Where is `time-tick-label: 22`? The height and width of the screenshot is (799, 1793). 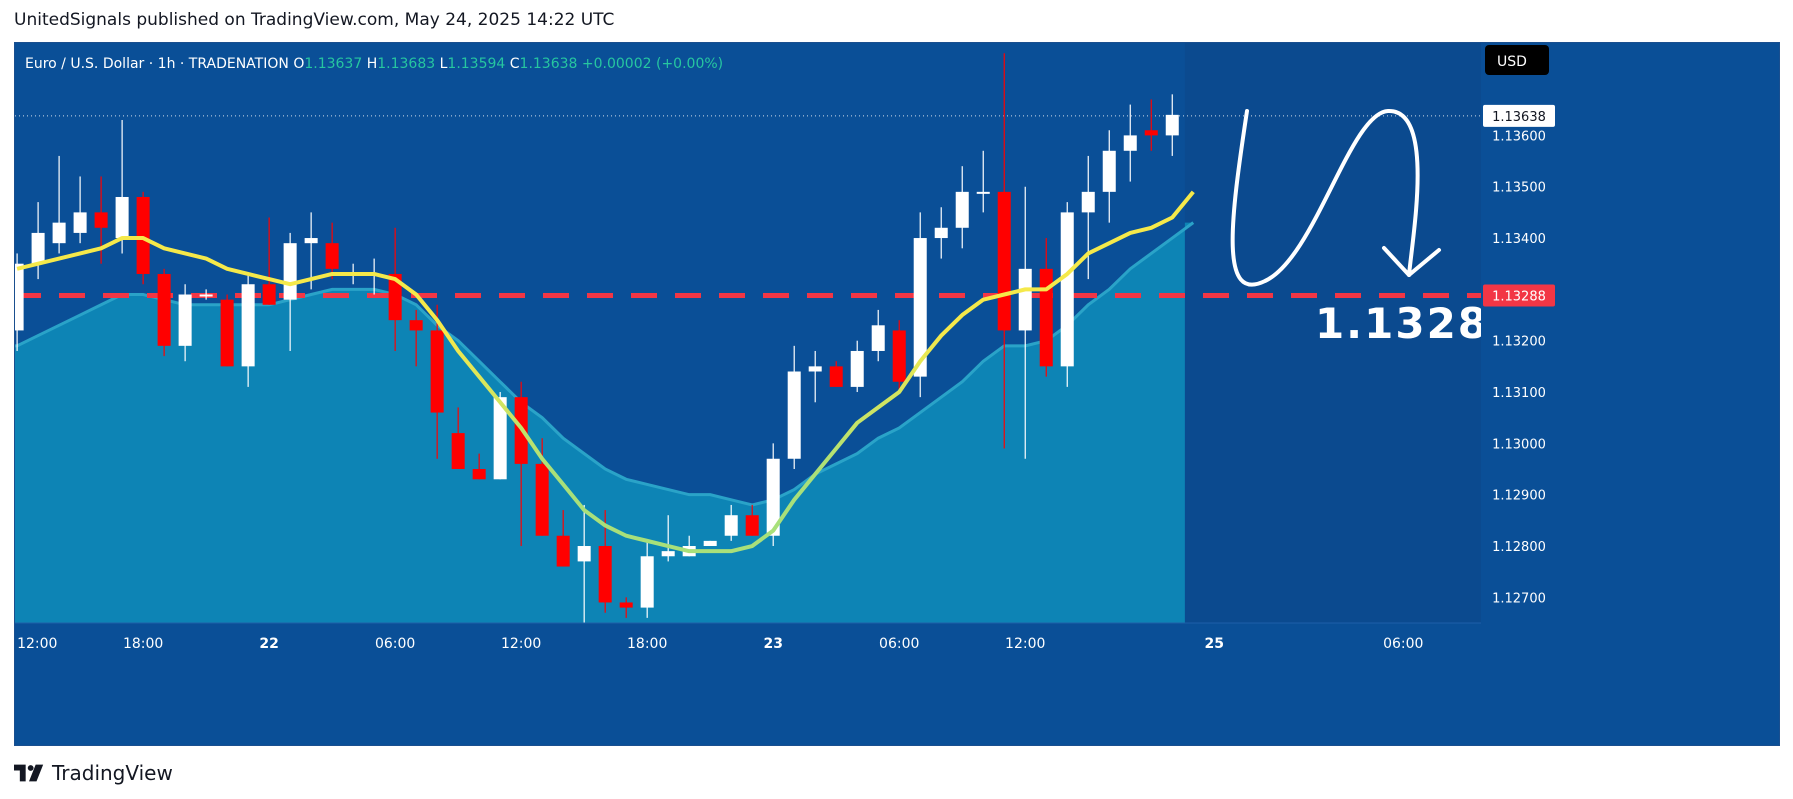
time-tick-label: 22 is located at coordinates (268, 644).